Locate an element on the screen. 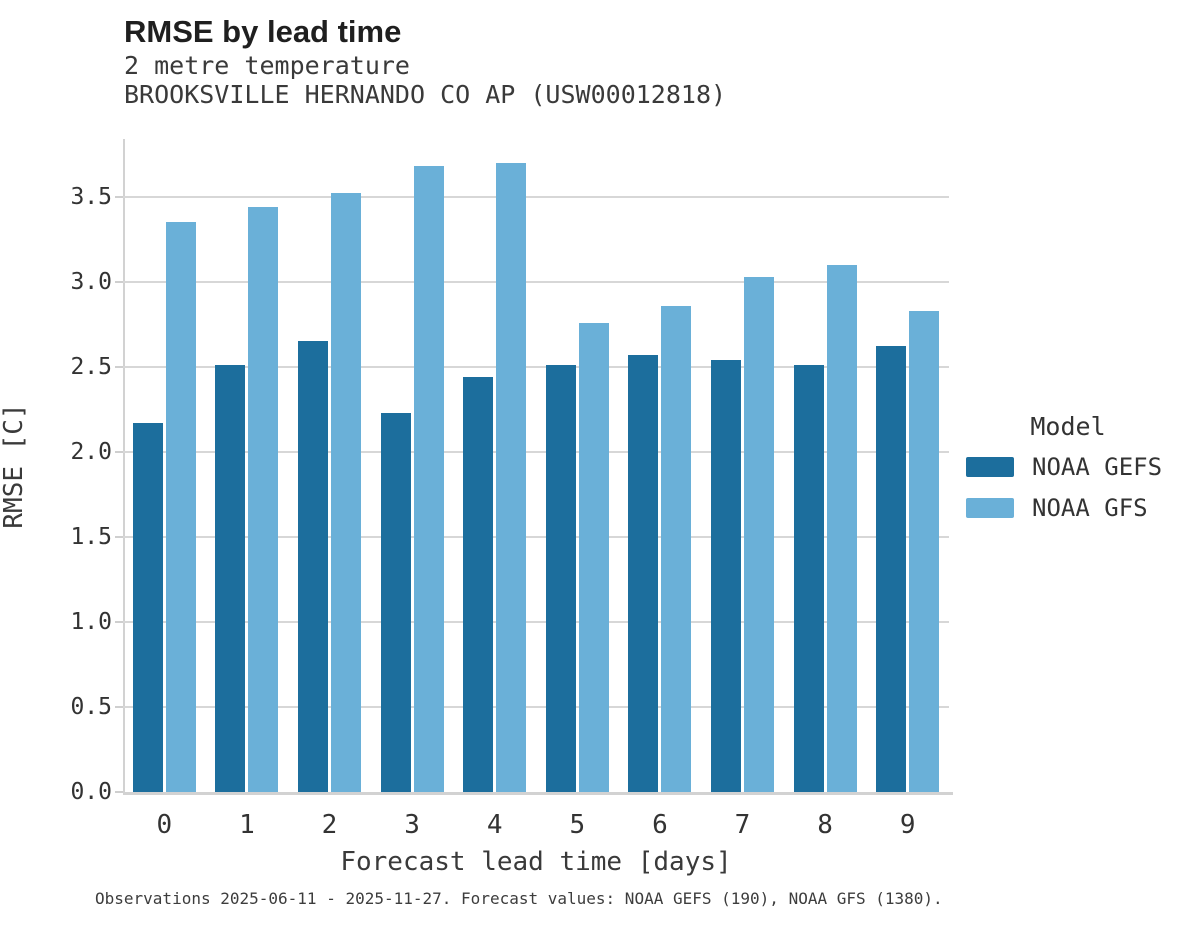  y-tick-mark-2.0 is located at coordinates (119, 451).